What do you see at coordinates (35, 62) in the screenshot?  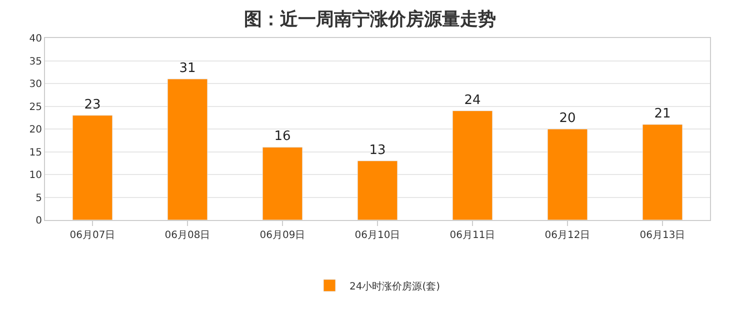 I see `y-tick-label: 35` at bounding box center [35, 62].